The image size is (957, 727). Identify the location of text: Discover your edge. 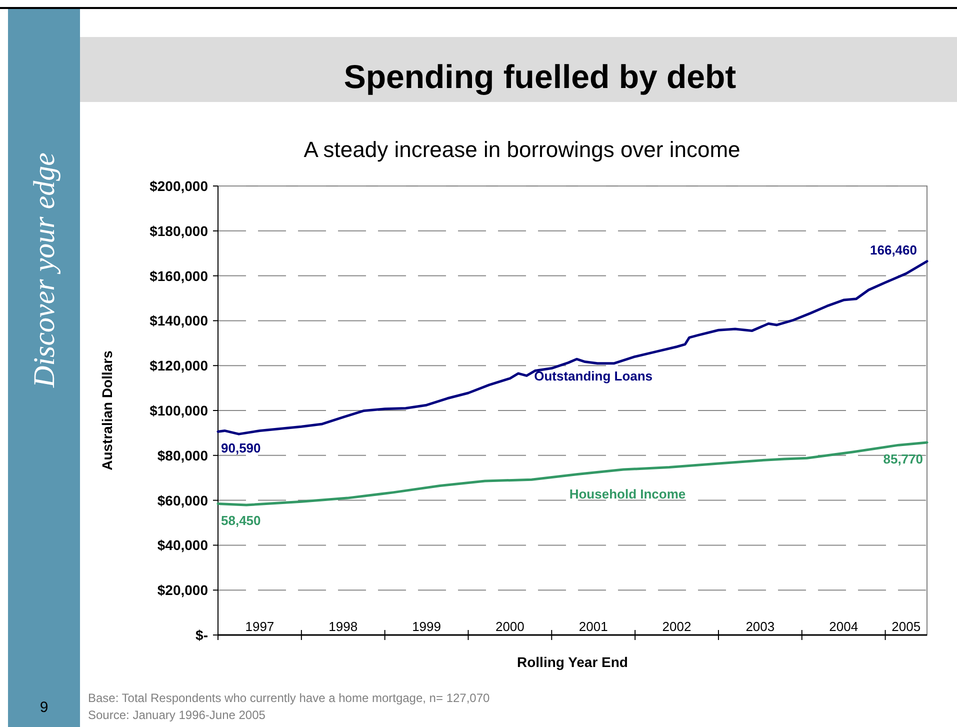
(44, 270).